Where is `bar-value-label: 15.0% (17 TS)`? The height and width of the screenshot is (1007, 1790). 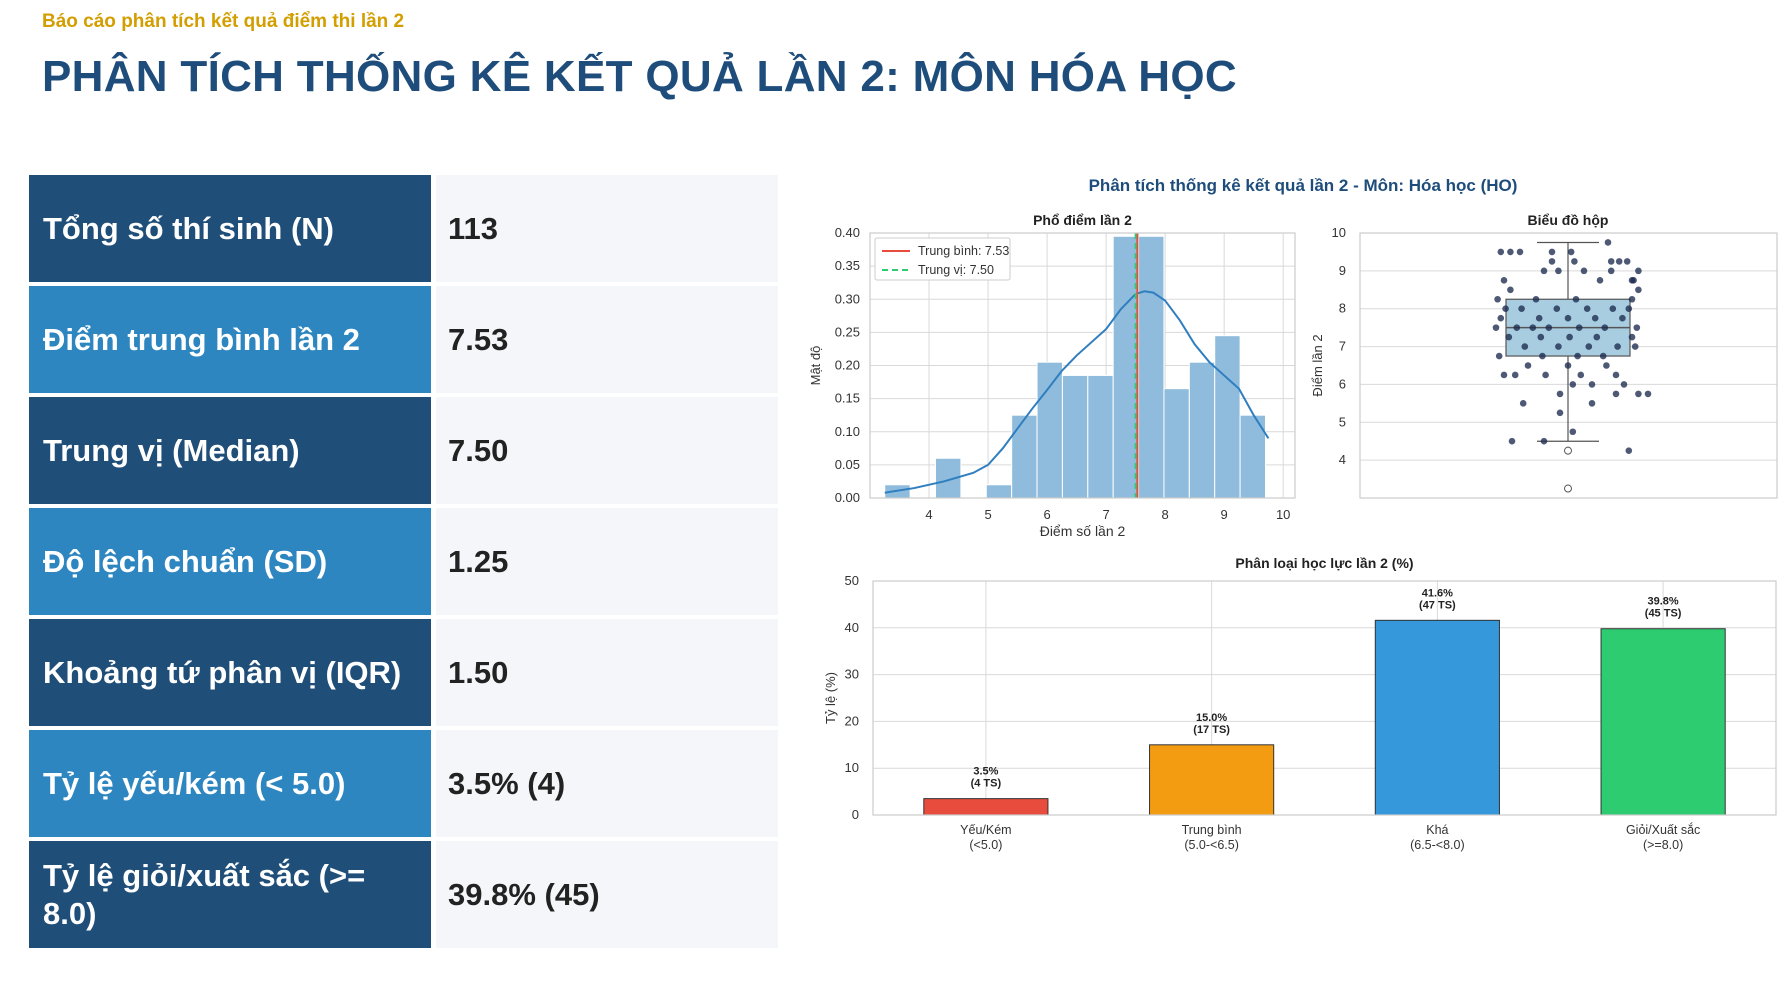
bar-value-label: 15.0% (17 TS) is located at coordinates (1211, 724).